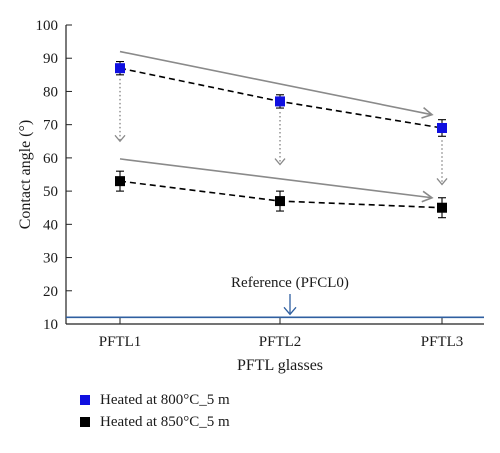  I want to click on legend-label-850c: Heated at 850°C_5 m, so click(165, 422).